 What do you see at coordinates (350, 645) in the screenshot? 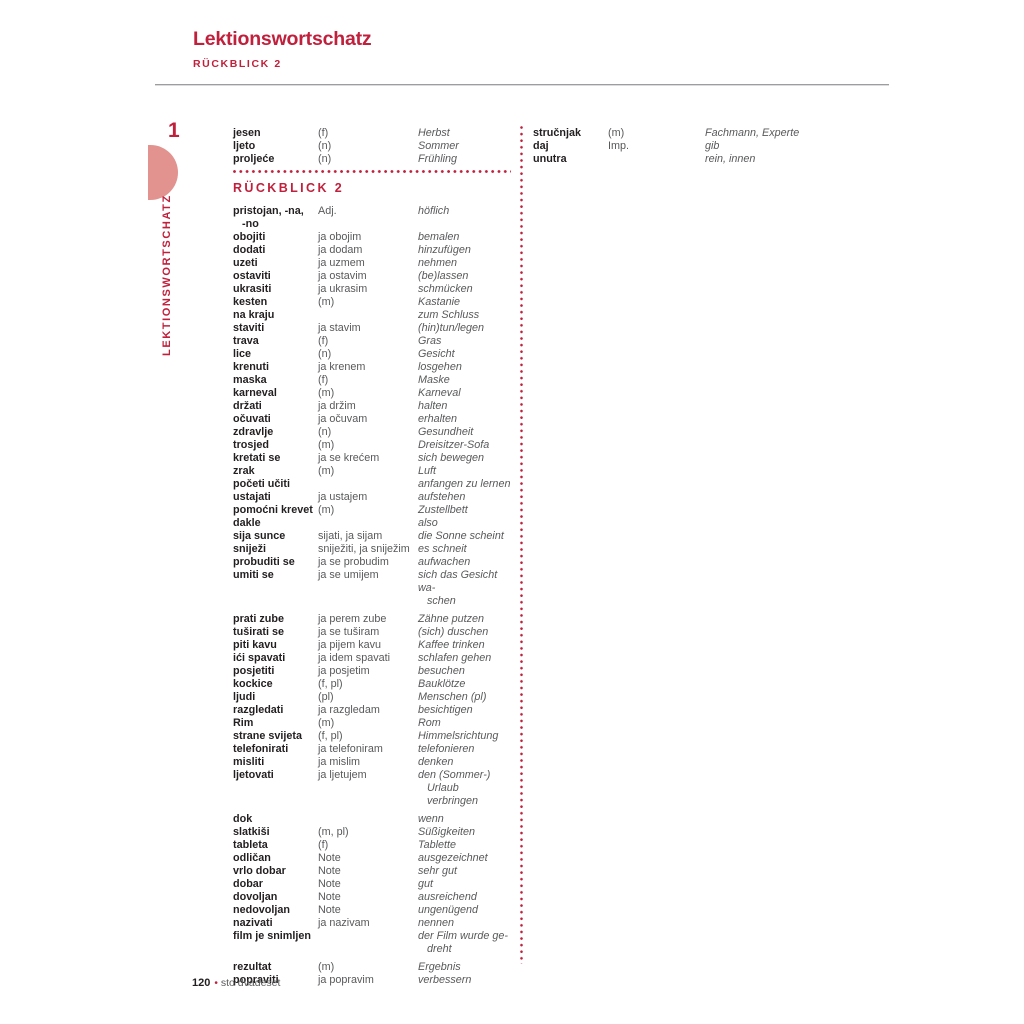
I see `grammar-info: ja pijem kavu` at bounding box center [350, 645].